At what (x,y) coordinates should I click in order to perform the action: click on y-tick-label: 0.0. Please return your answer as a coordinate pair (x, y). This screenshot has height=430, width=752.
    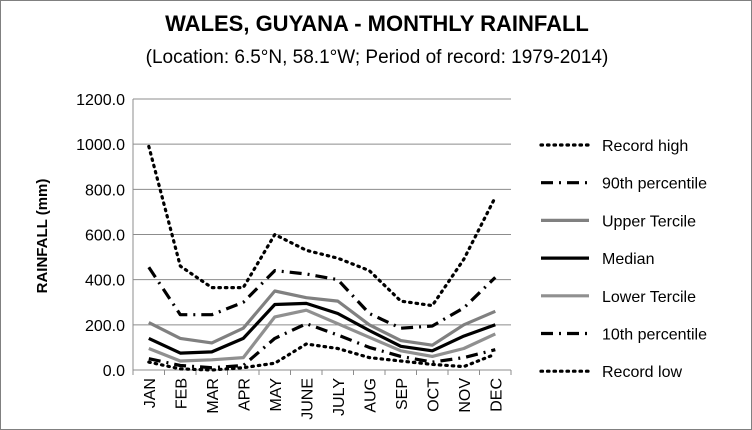
    Looking at the image, I should click on (114, 371).